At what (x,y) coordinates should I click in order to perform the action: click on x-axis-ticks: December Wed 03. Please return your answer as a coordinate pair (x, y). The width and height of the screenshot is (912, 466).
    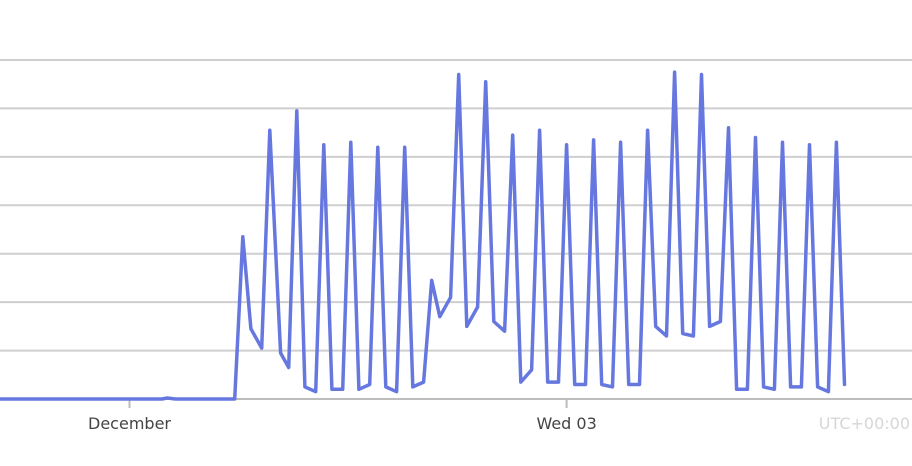
    Looking at the image, I should click on (342, 416).